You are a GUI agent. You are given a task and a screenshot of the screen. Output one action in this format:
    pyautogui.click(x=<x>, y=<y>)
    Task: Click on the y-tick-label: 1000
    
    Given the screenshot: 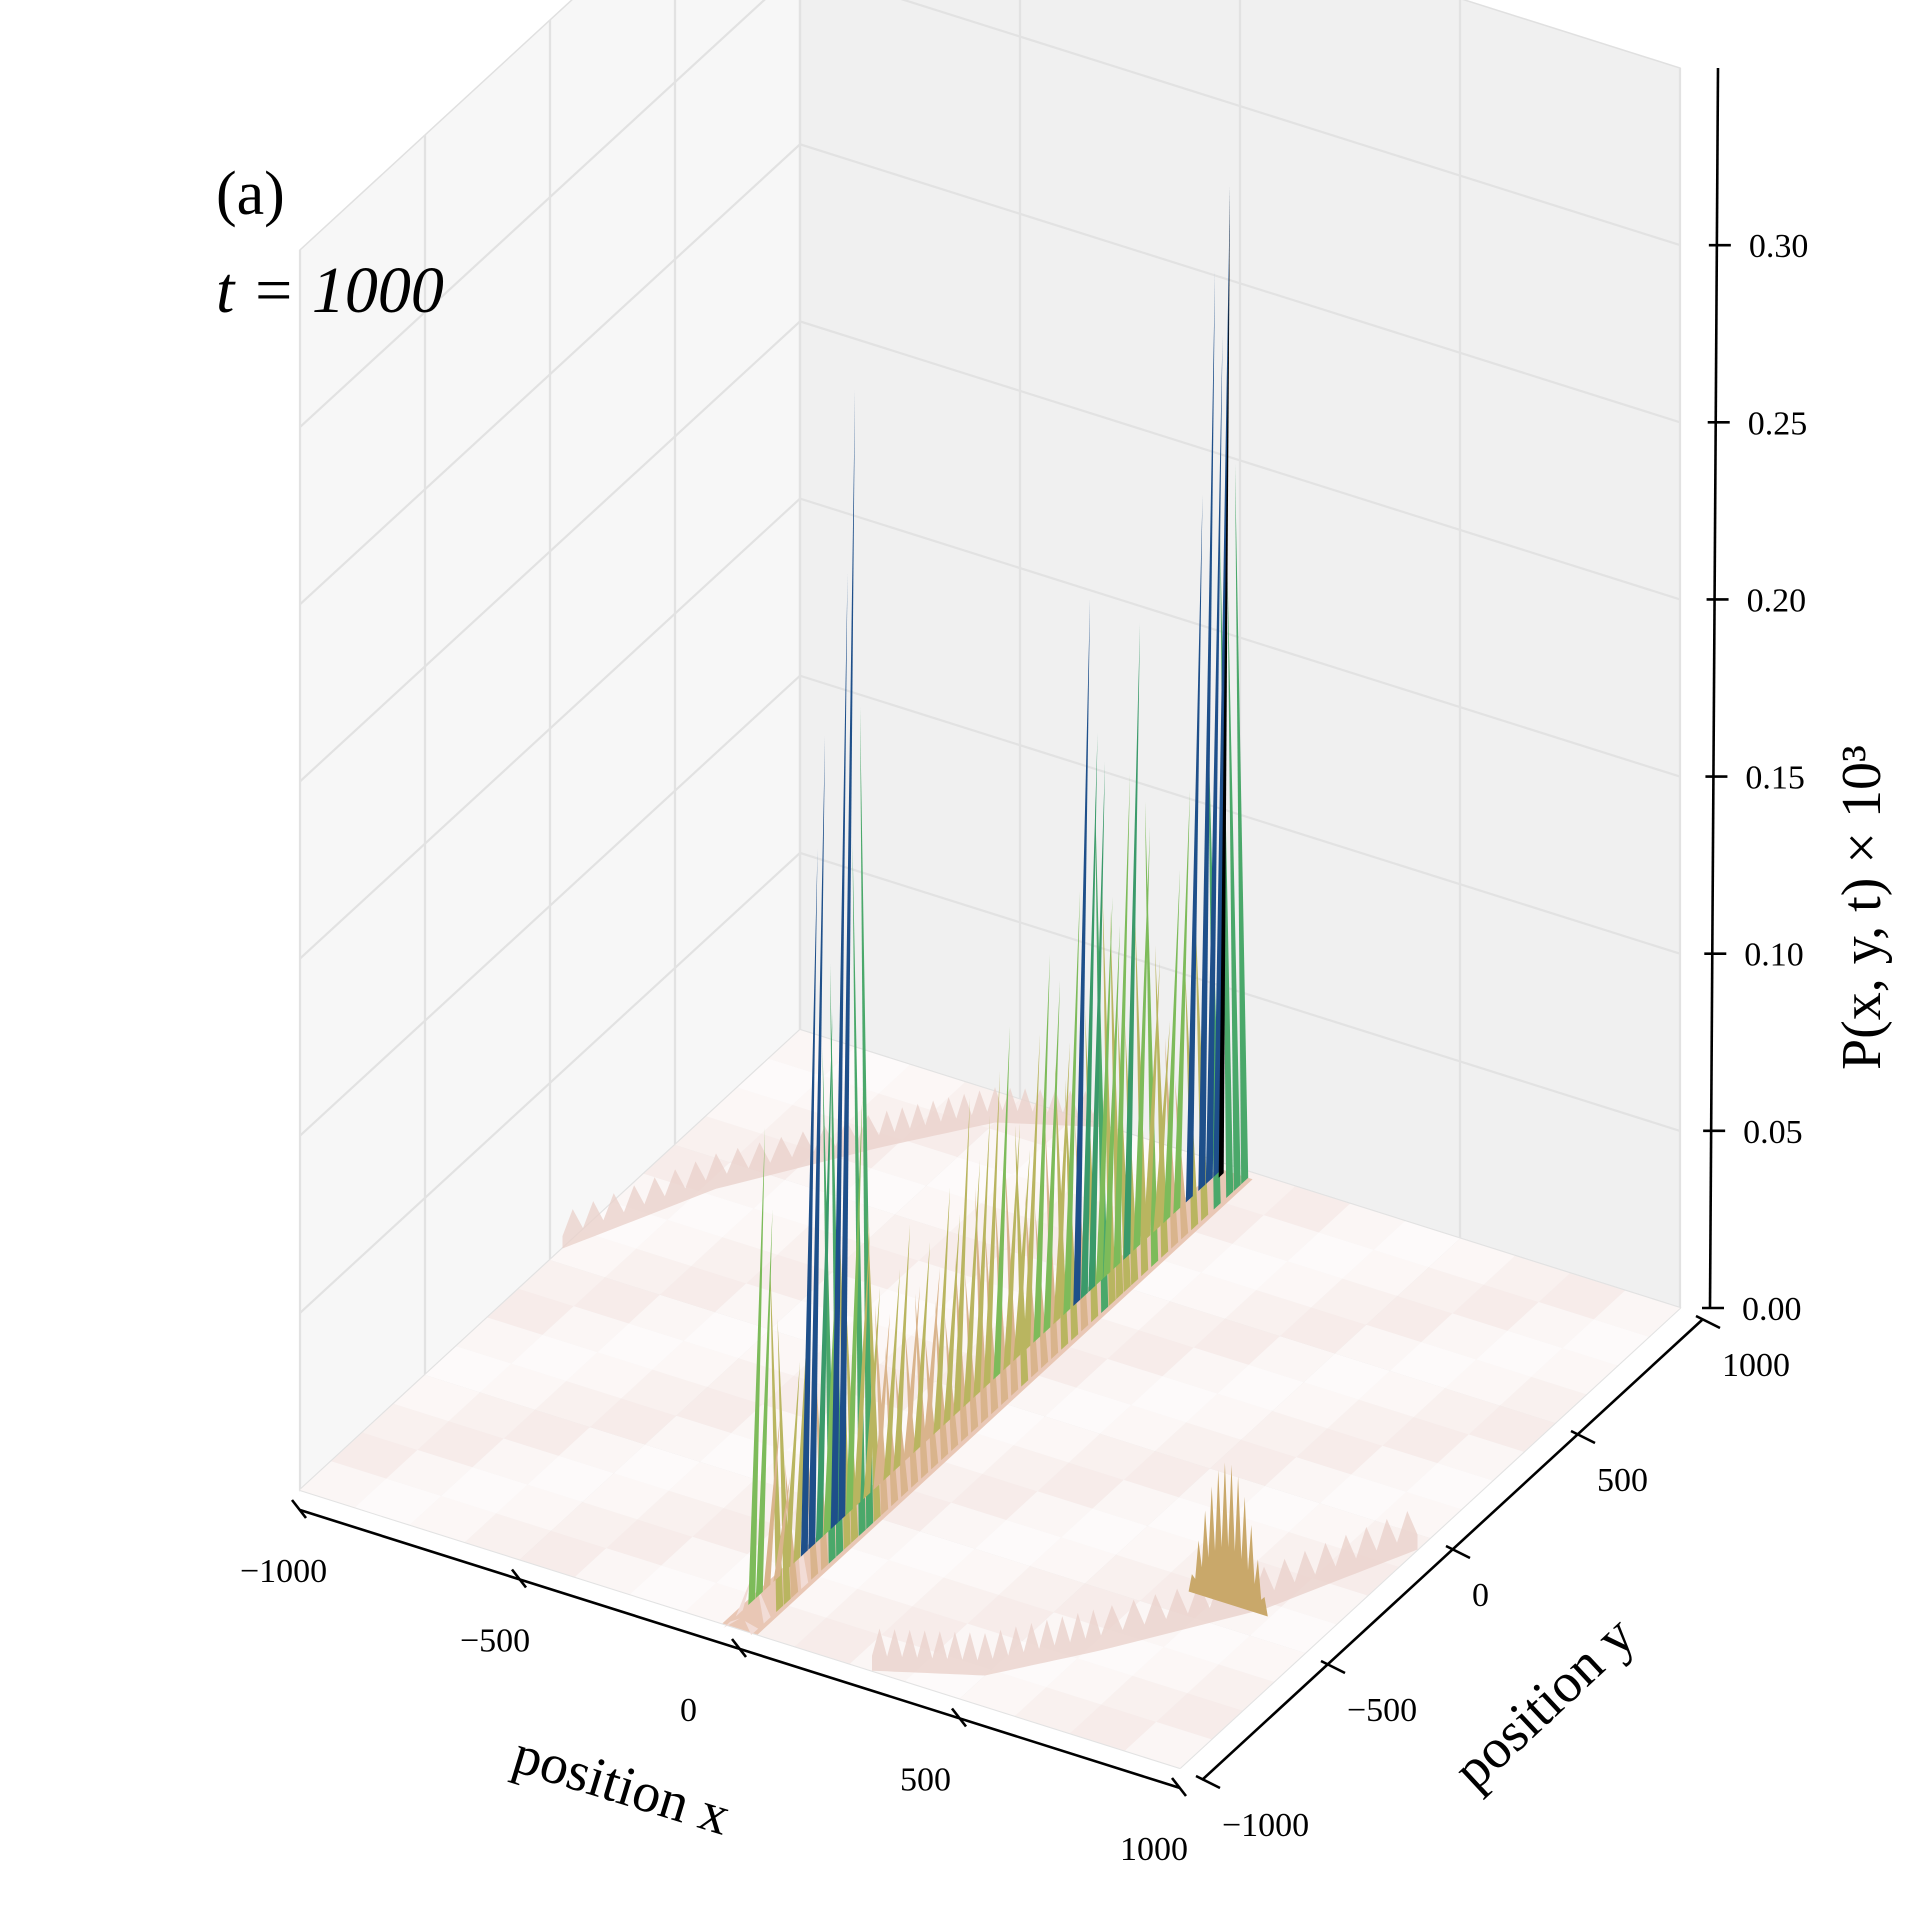 What is the action you would take?
    pyautogui.click(x=1756, y=1365)
    